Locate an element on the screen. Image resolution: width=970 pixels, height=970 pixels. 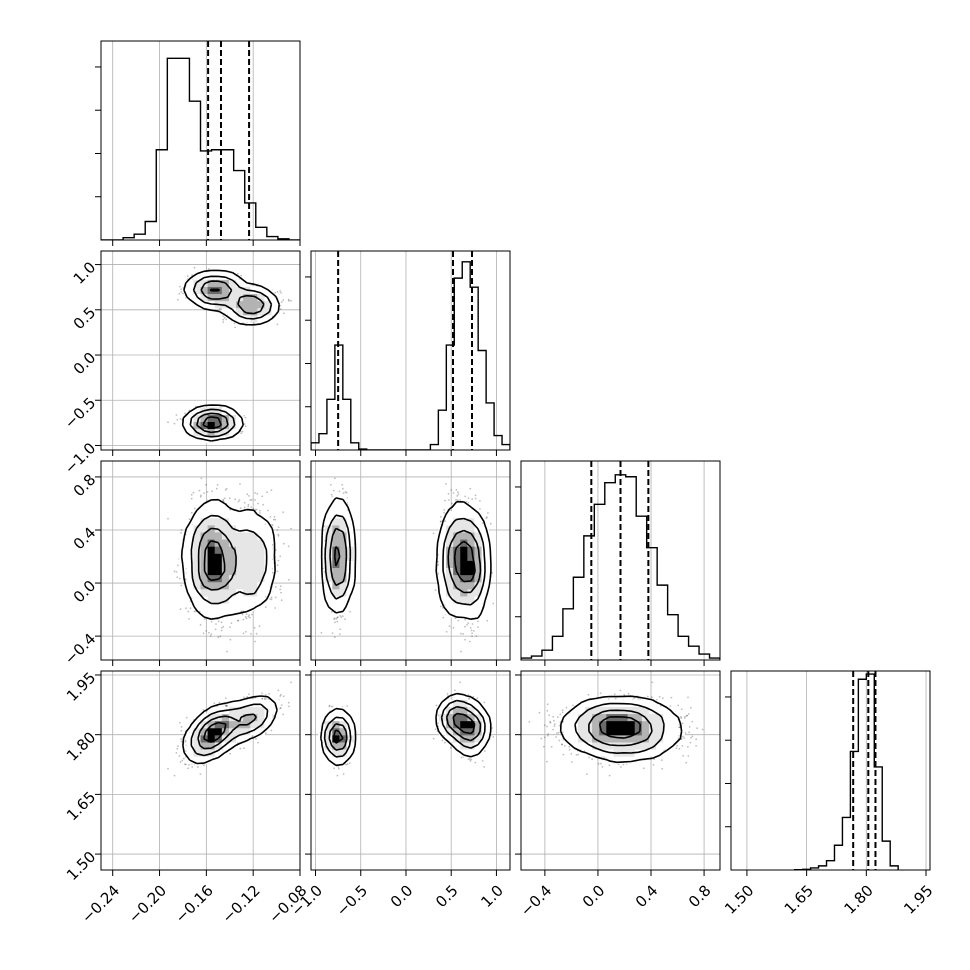
ytick-label: −0.5 is located at coordinates (80, 413).